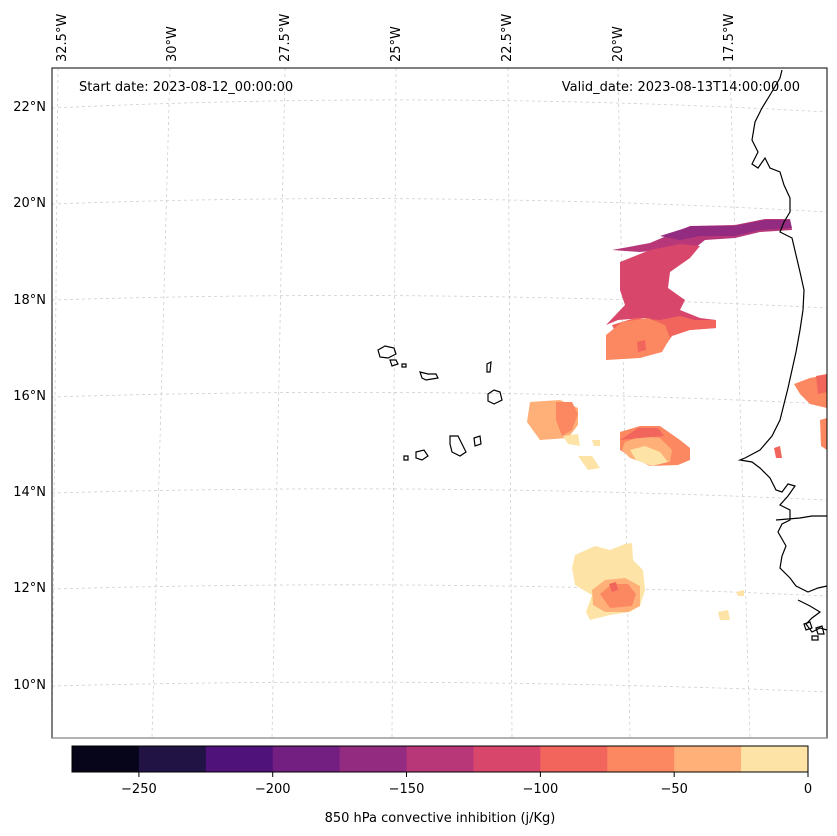 The height and width of the screenshot is (836, 837). What do you see at coordinates (778, 452) in the screenshot?
I see `cin-coast-patch-small` at bounding box center [778, 452].